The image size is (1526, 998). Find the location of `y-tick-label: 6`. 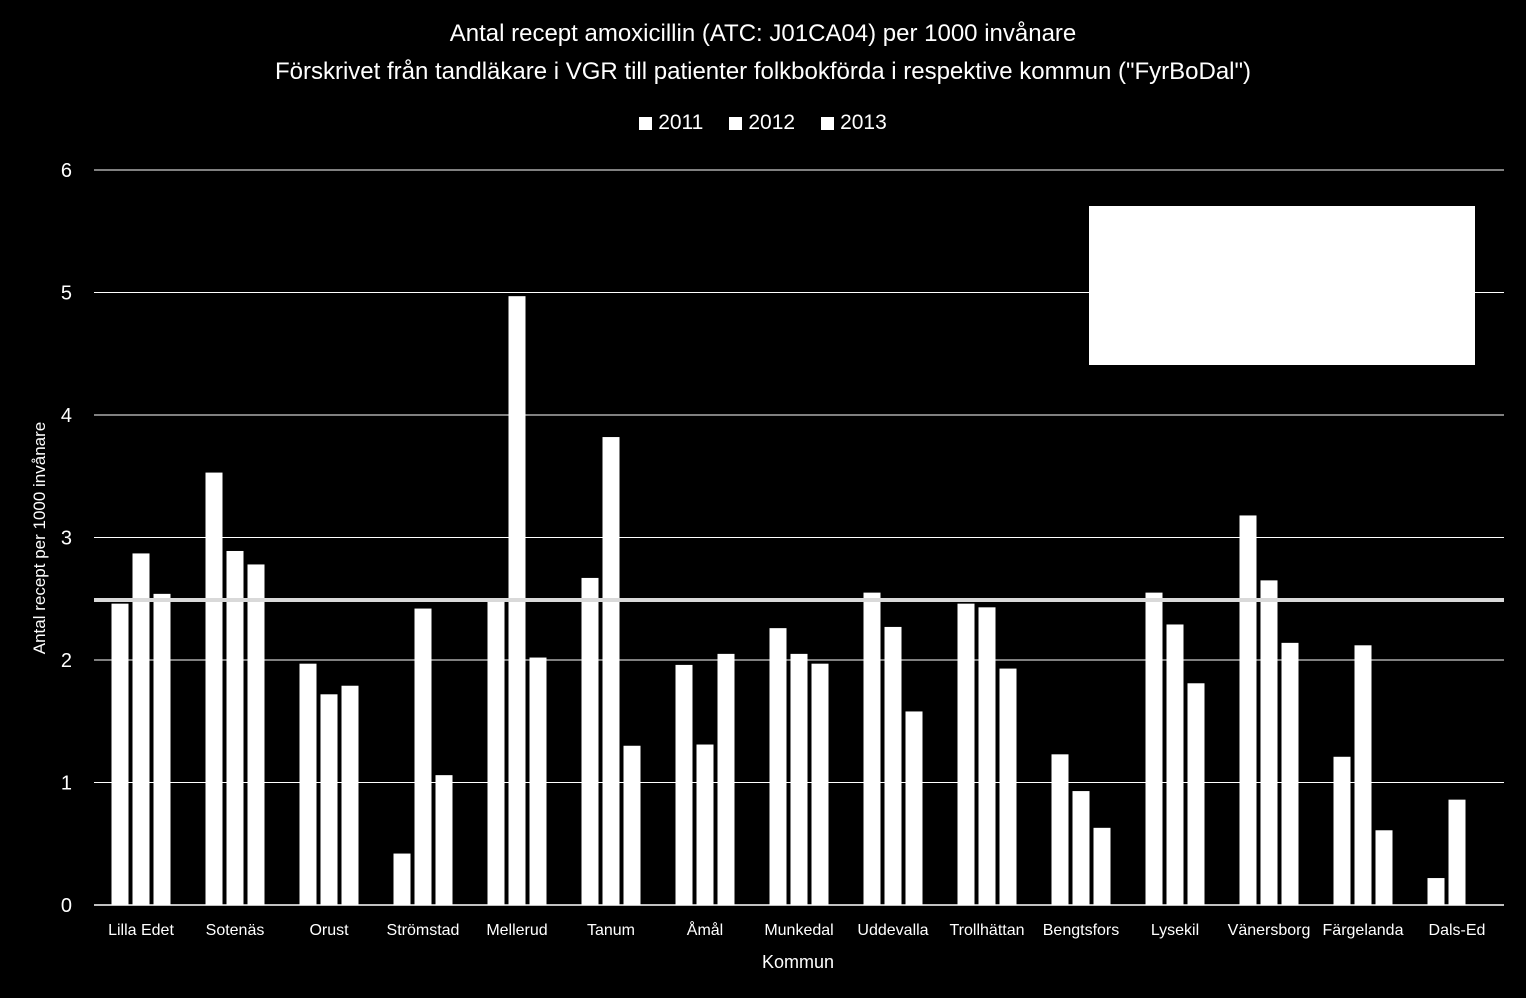

y-tick-label: 6 is located at coordinates (66, 171).